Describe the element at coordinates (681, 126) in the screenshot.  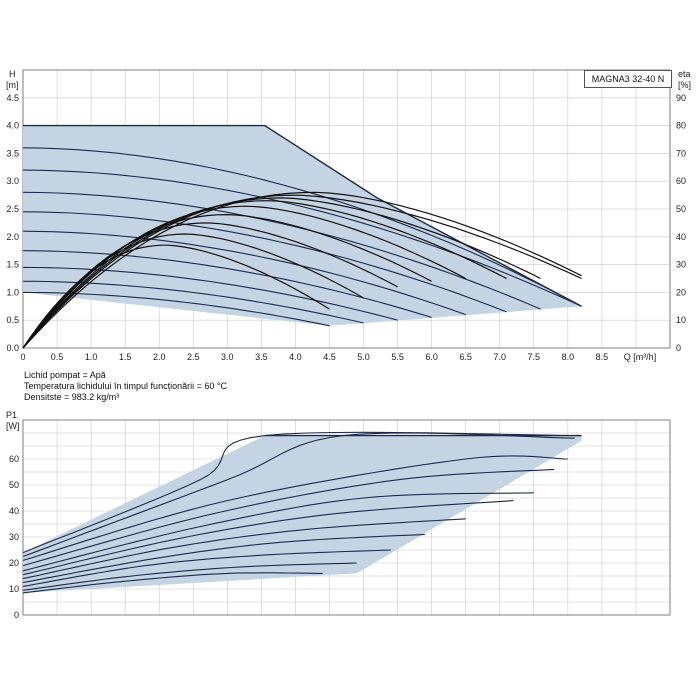
I see `y2-tick-label: 80` at that location.